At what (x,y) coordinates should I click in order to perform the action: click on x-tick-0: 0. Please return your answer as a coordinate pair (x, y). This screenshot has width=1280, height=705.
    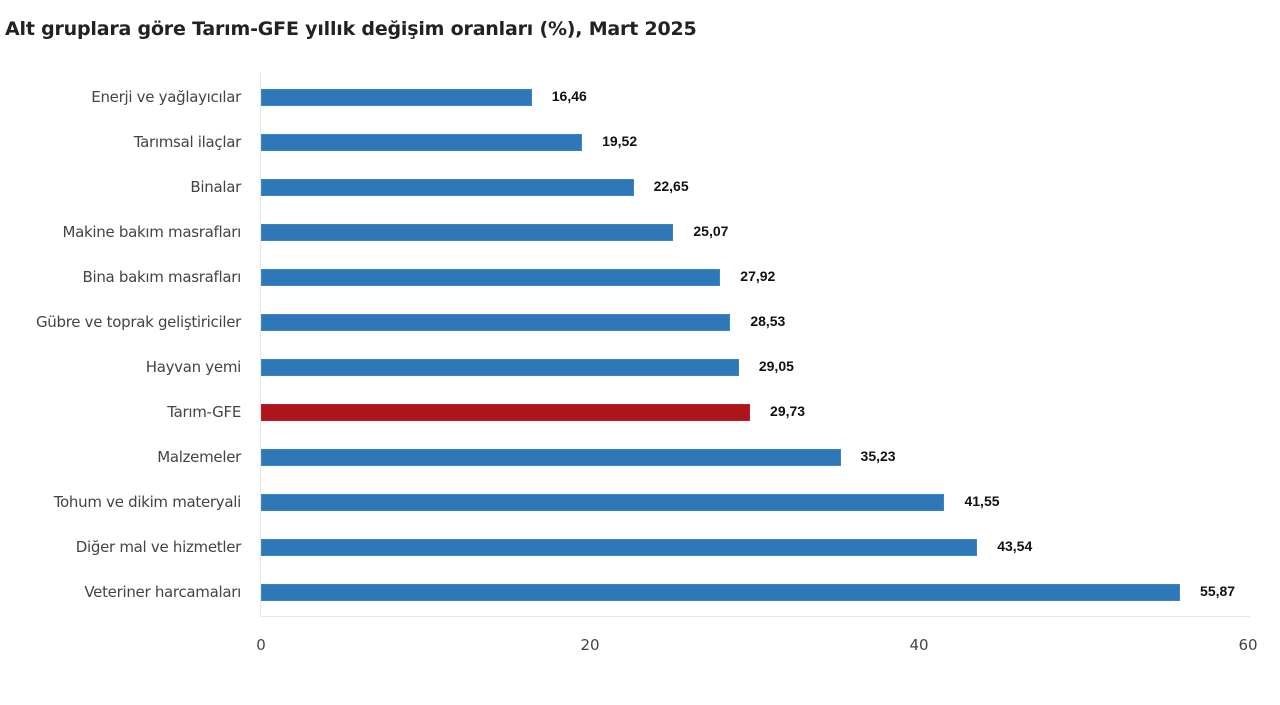
    Looking at the image, I should click on (261, 645).